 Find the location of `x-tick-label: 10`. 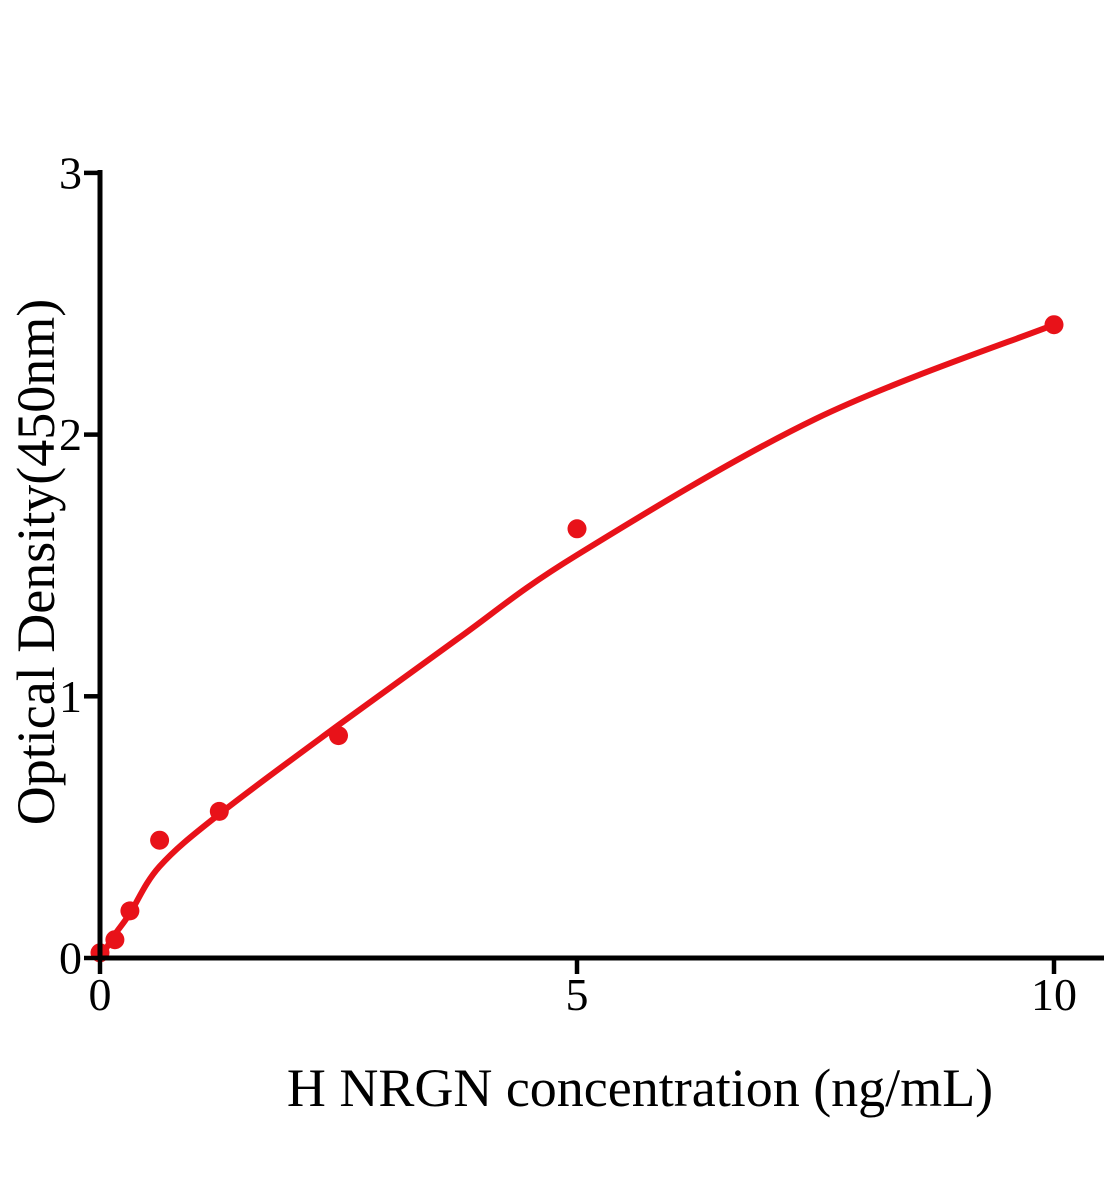

x-tick-label: 10 is located at coordinates (1054, 994).